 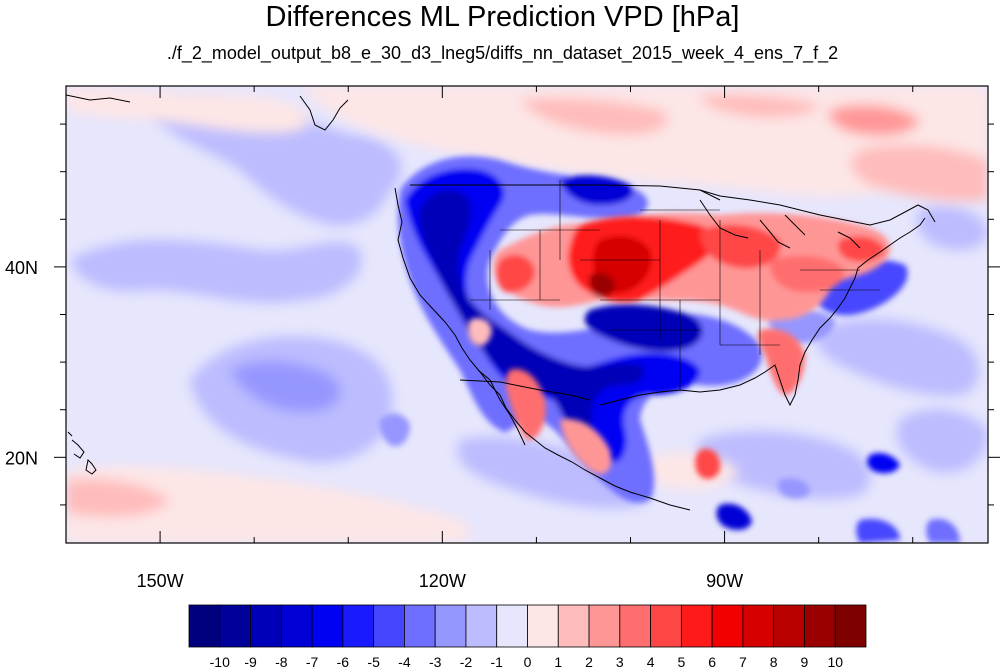 I want to click on colorbar-tick-label: 7, so click(x=743, y=662).